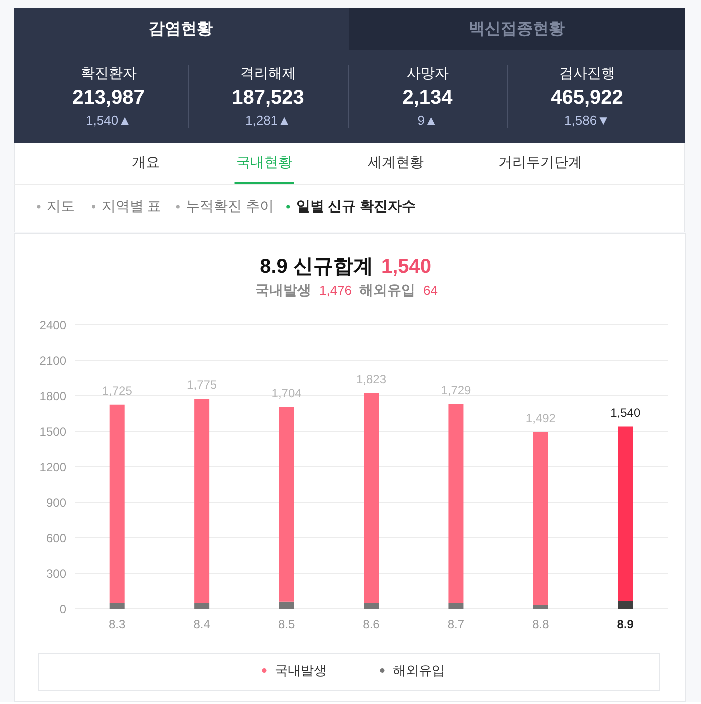 The width and height of the screenshot is (701, 704). Describe the element at coordinates (202, 385) in the screenshot. I see `total-label: 1,775` at that location.